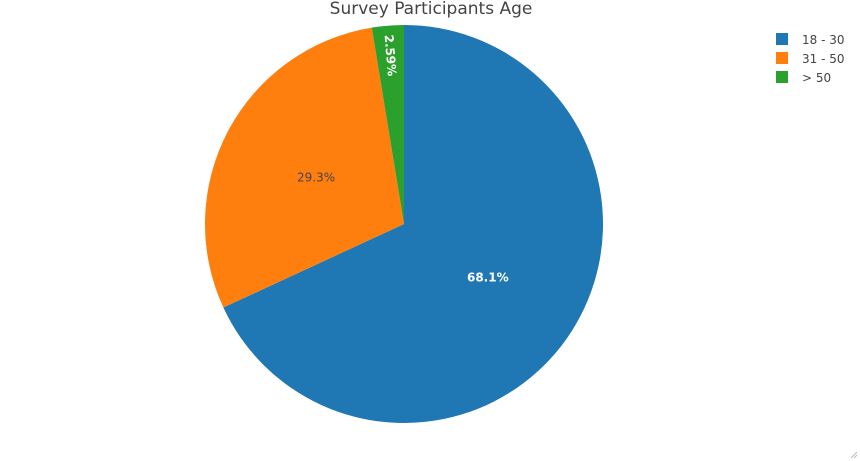 The height and width of the screenshot is (461, 860). I want to click on legend-item-50: > 50, so click(803, 78).